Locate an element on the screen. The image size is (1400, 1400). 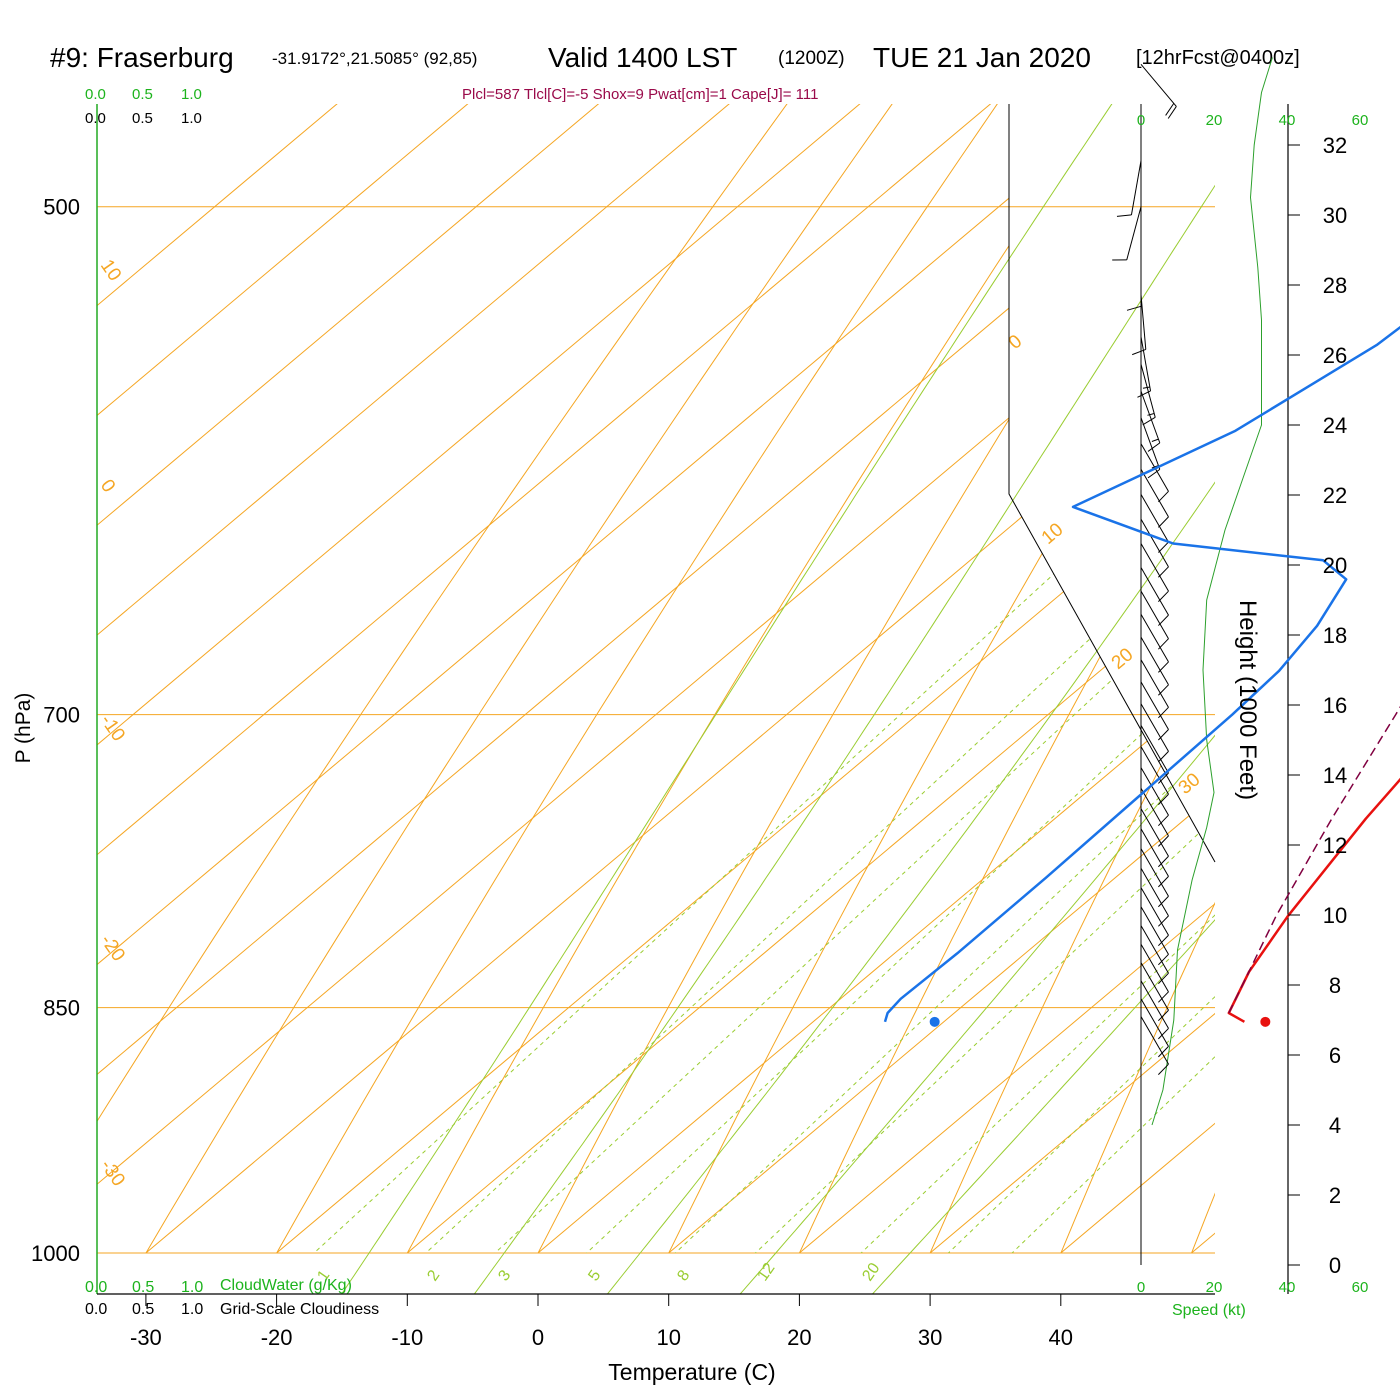
height-tick-label: 26 is located at coordinates (1335, 355).